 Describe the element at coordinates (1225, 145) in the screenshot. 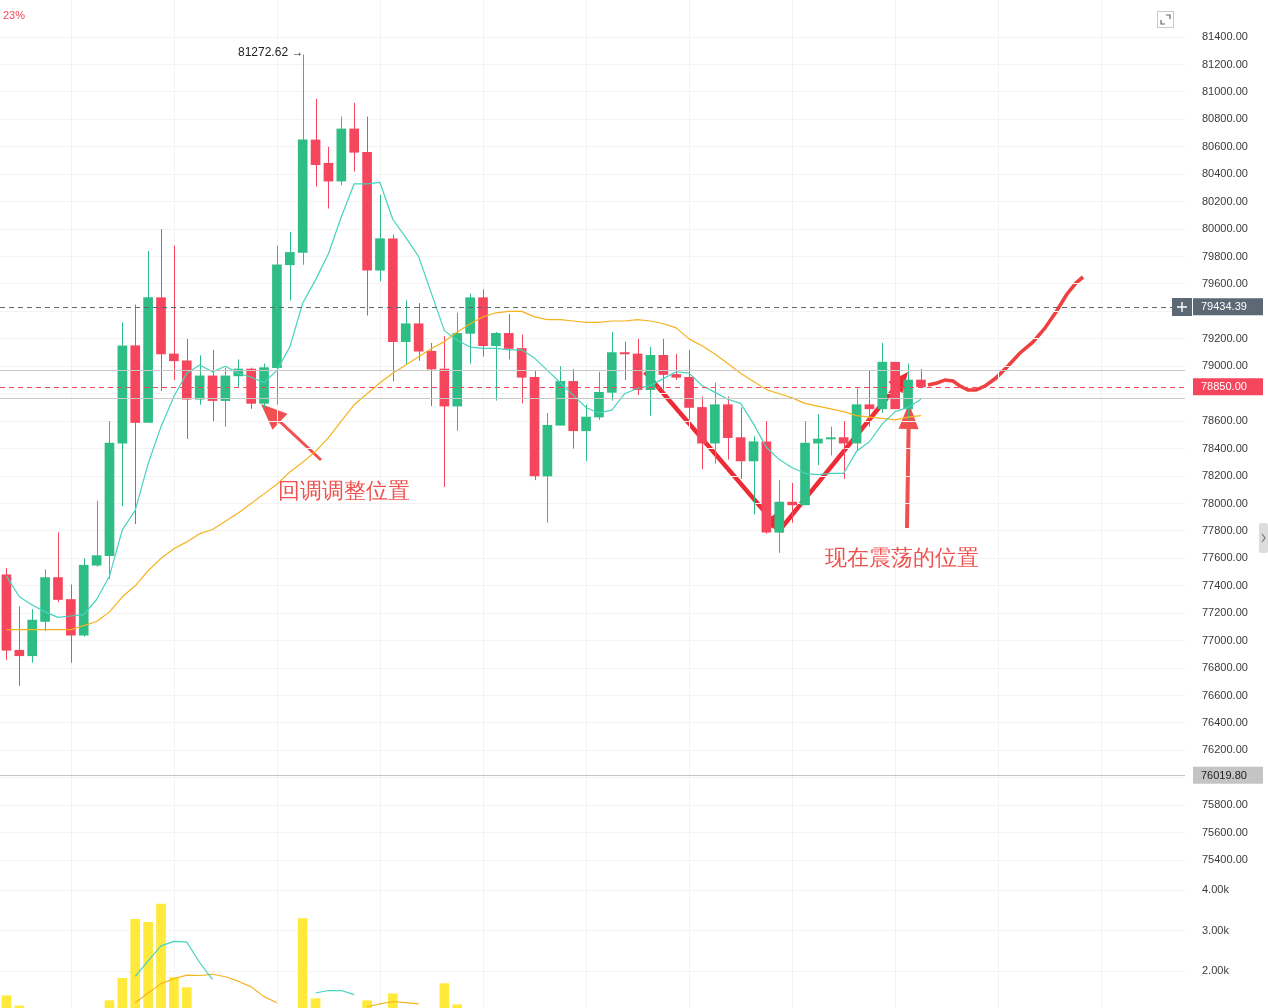

I see `y-tick-label: 80600.00` at that location.